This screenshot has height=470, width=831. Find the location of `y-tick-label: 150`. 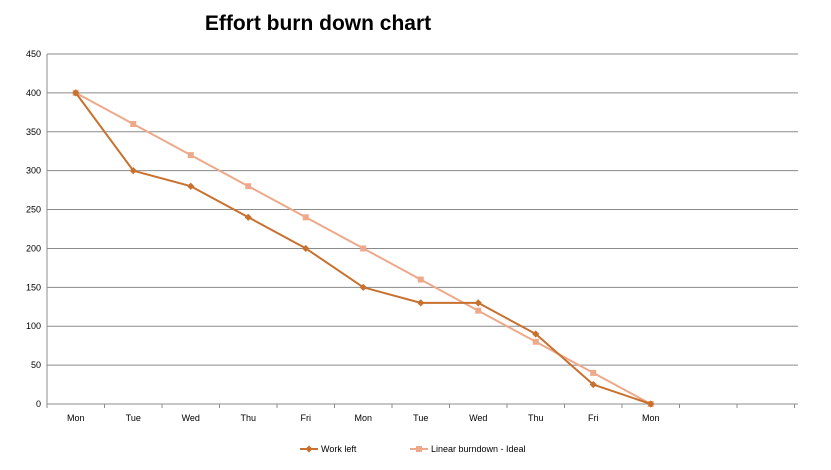

y-tick-label: 150 is located at coordinates (33, 287).